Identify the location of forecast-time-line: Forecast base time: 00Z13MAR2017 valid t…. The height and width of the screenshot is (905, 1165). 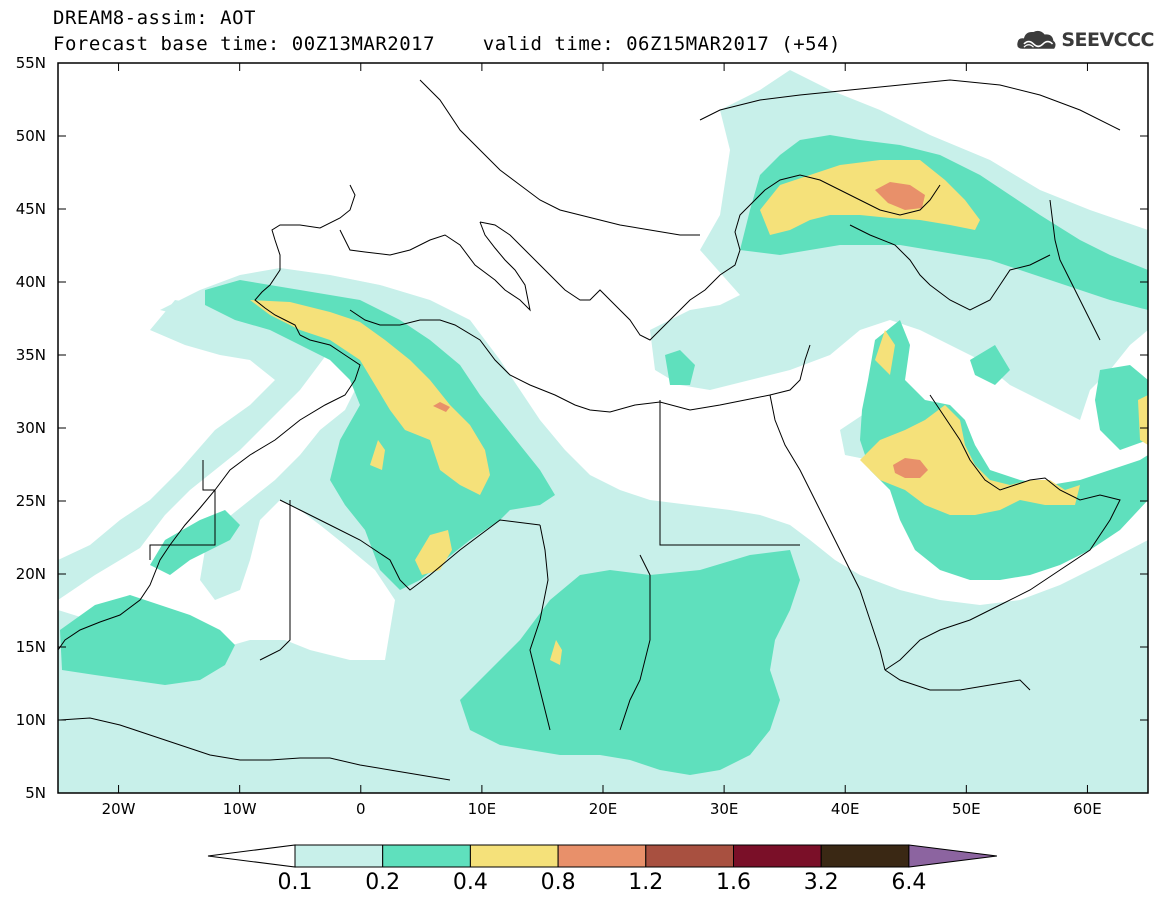
(447, 44).